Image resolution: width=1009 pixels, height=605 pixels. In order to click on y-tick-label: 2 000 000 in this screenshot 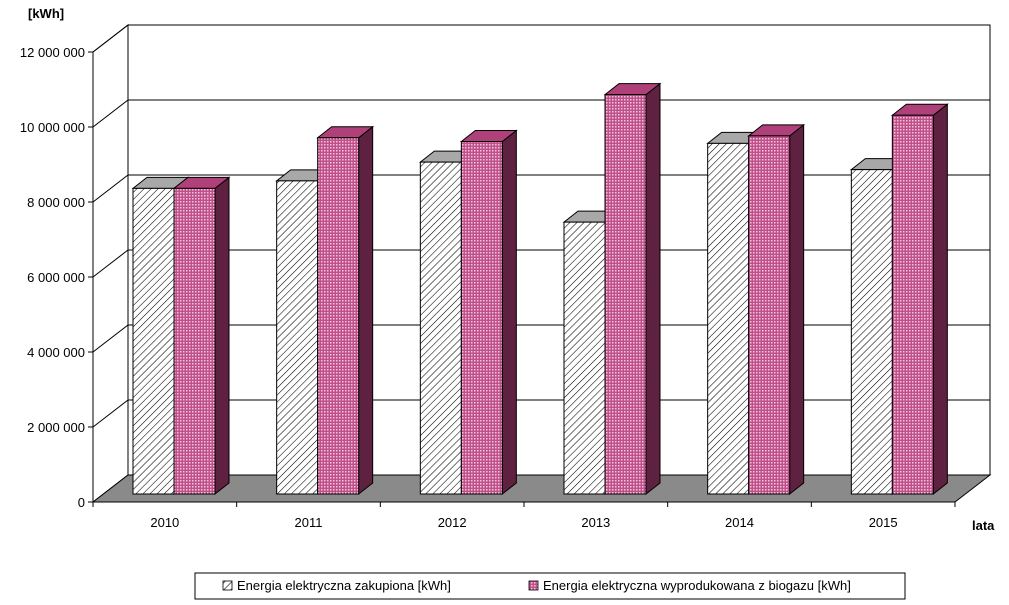, I will do `click(56, 427)`.